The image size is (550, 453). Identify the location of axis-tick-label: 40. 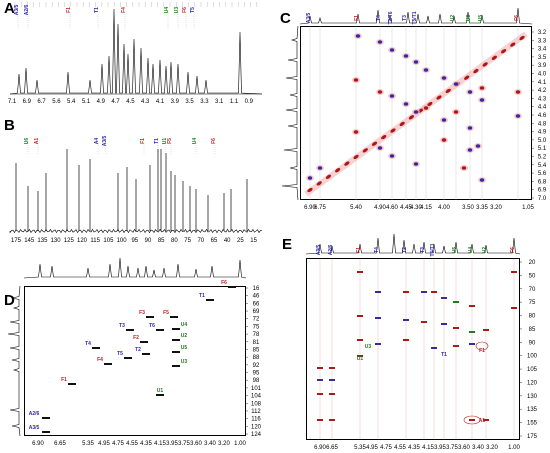
(227, 241).